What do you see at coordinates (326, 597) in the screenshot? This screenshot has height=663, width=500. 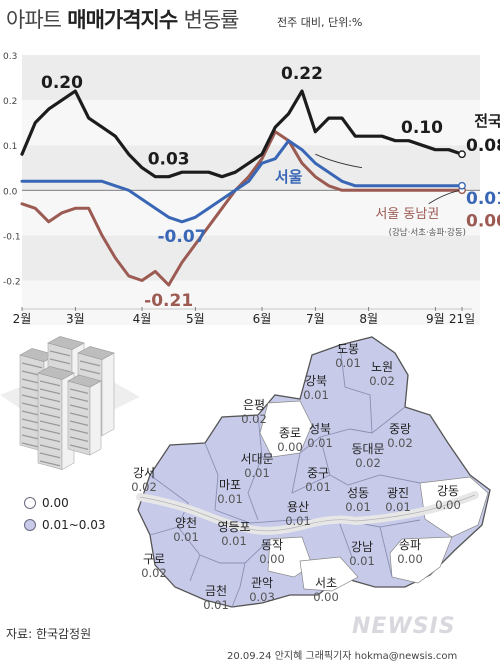 I see `district-value: 0.00` at bounding box center [326, 597].